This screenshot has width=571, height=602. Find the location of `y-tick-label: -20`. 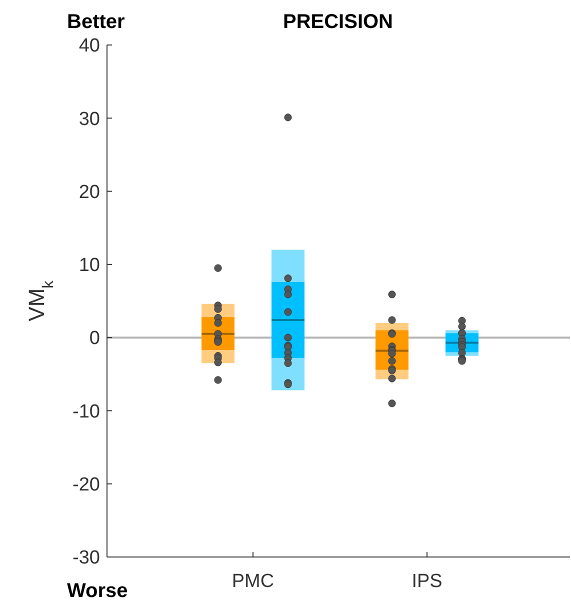

y-tick-label: -20 is located at coordinates (86, 485).